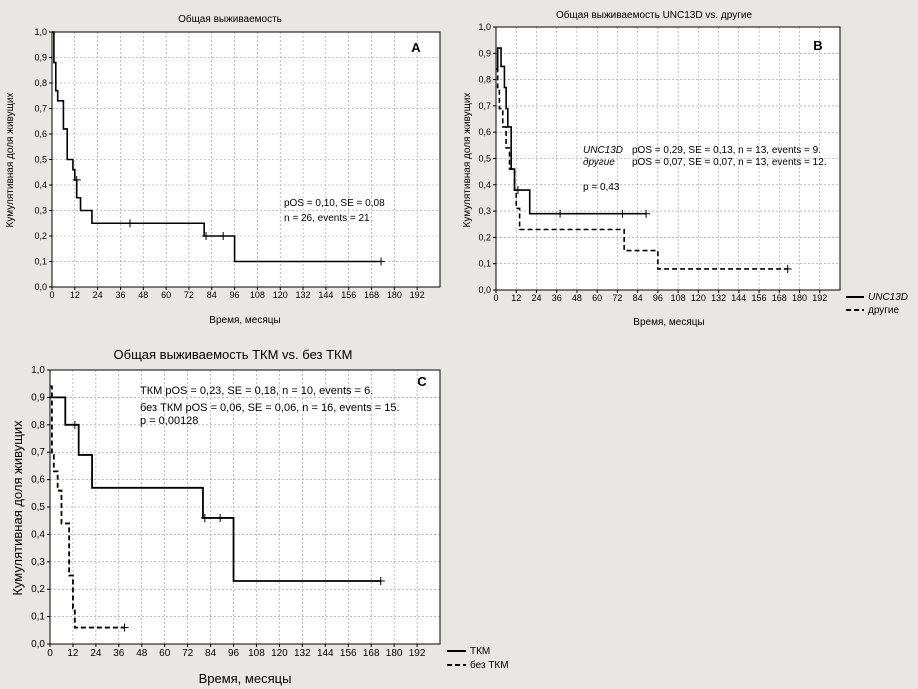 Image resolution: width=918 pixels, height=689 pixels. I want to click on chart-c-x-tick-label: 108, so click(256, 653).